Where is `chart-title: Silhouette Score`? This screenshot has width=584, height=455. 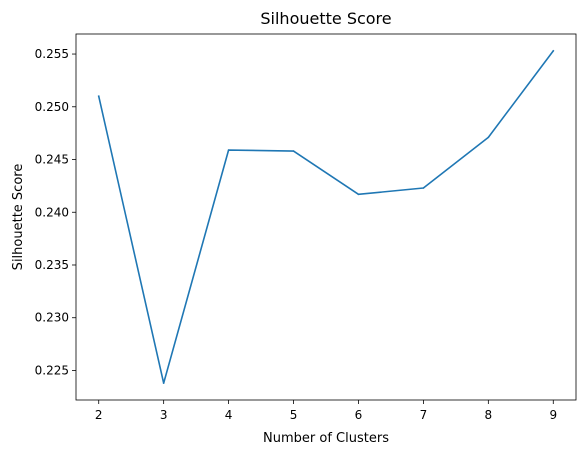
chart-title: Silhouette Score is located at coordinates (325, 18).